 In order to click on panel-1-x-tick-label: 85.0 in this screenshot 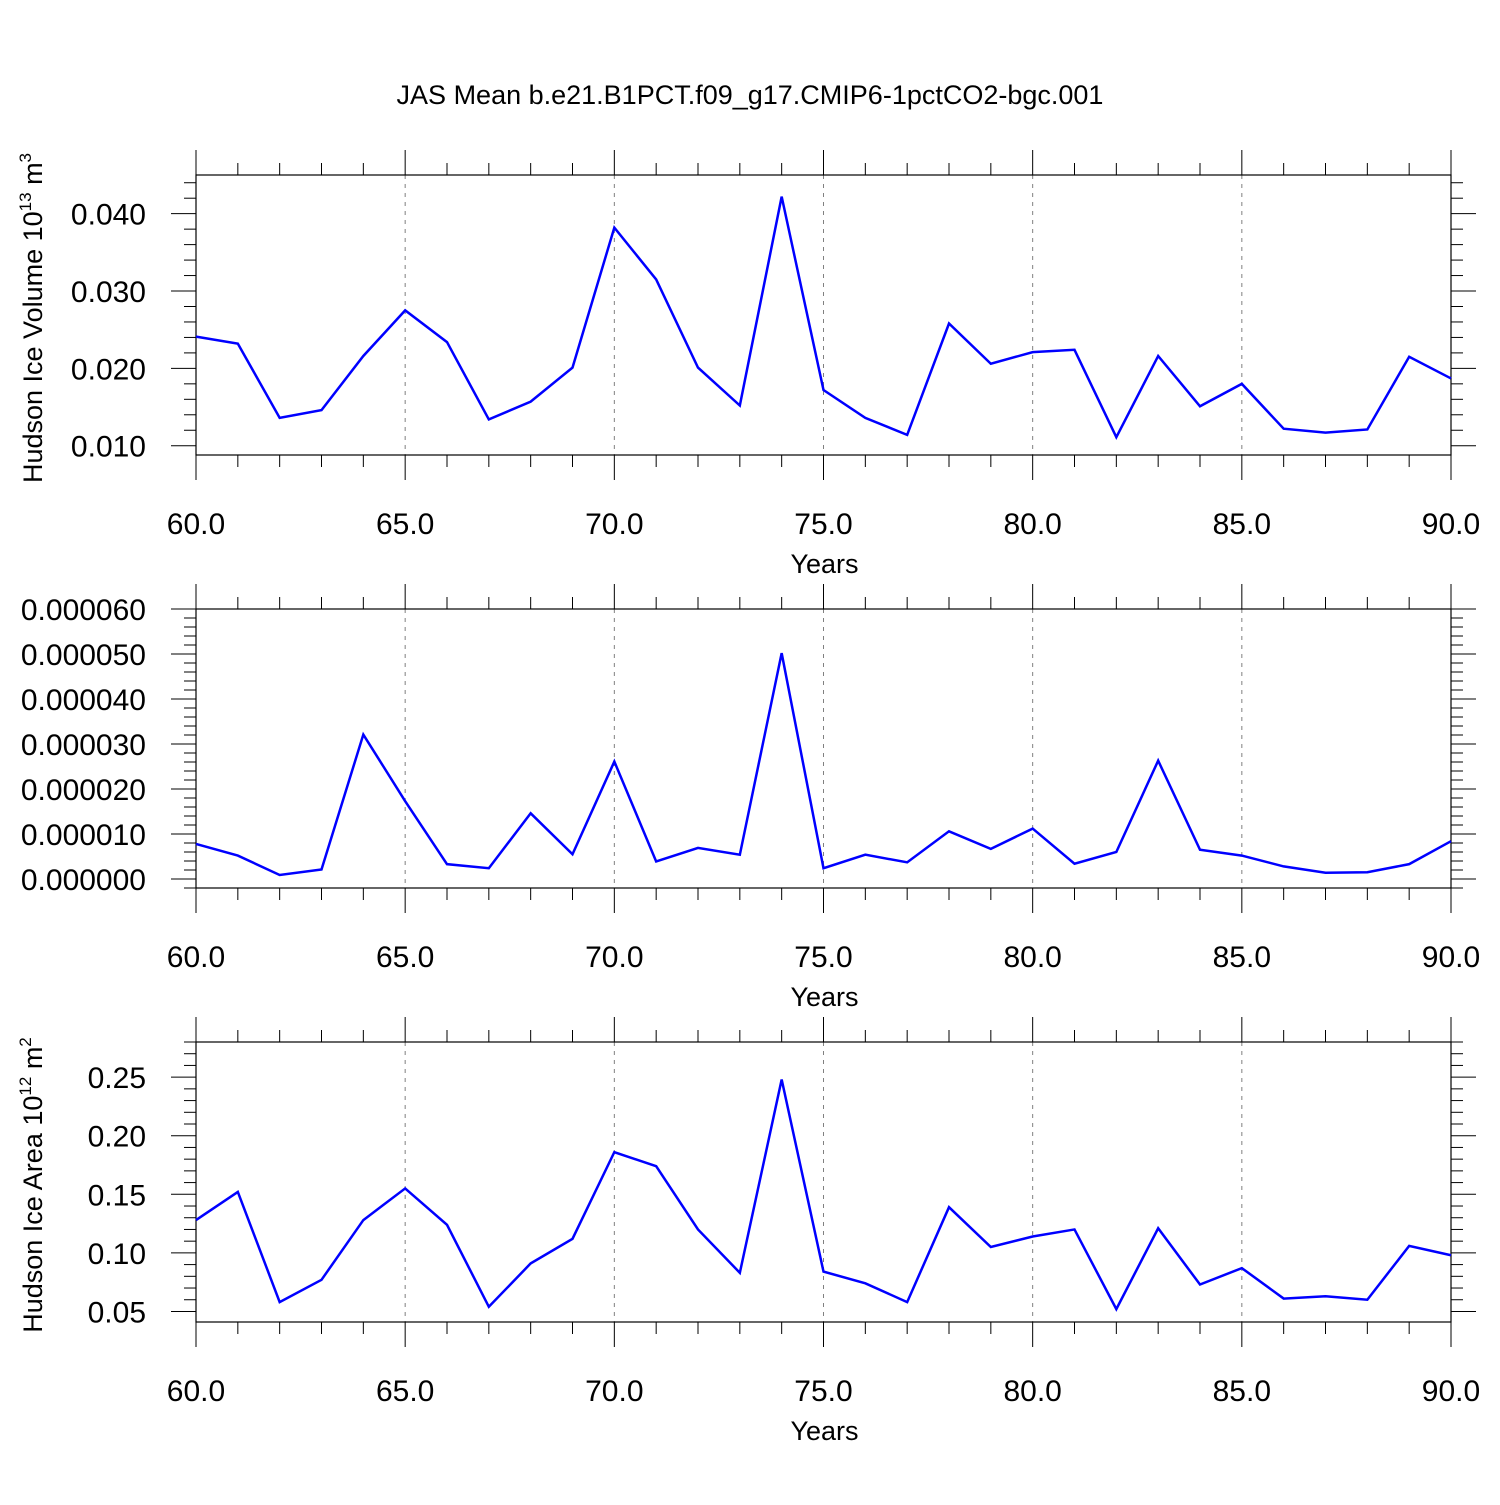, I will do `click(1242, 524)`.